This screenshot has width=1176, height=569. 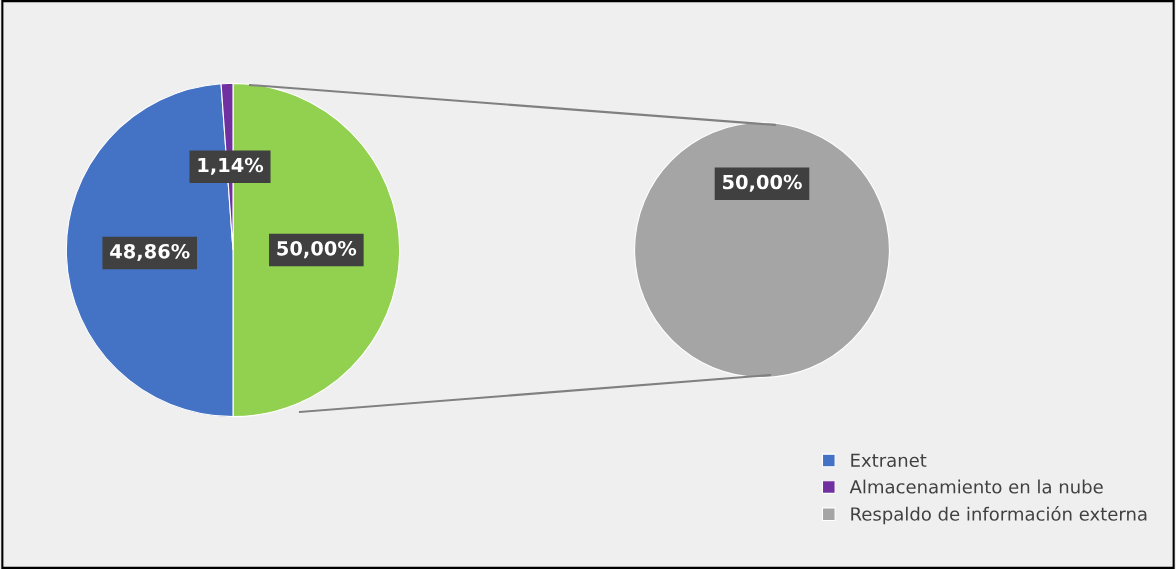 What do you see at coordinates (150, 252) in the screenshot?
I see `data-label: 48,86%` at bounding box center [150, 252].